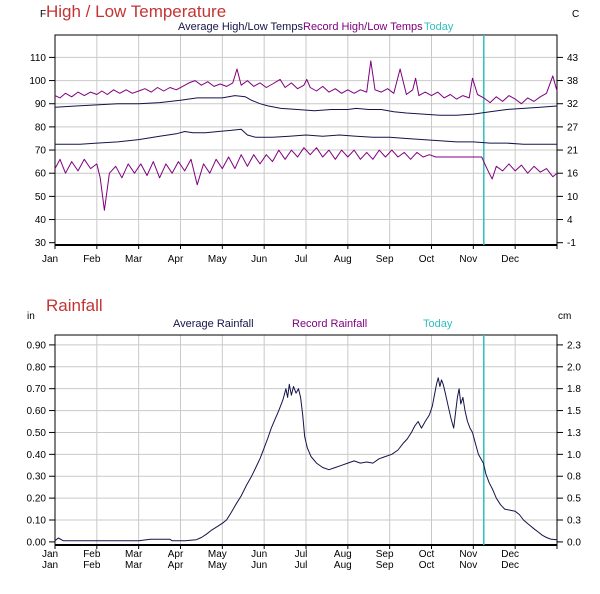 The height and width of the screenshot is (594, 600). I want to click on right-tick-label: 1.8, so click(574, 389).